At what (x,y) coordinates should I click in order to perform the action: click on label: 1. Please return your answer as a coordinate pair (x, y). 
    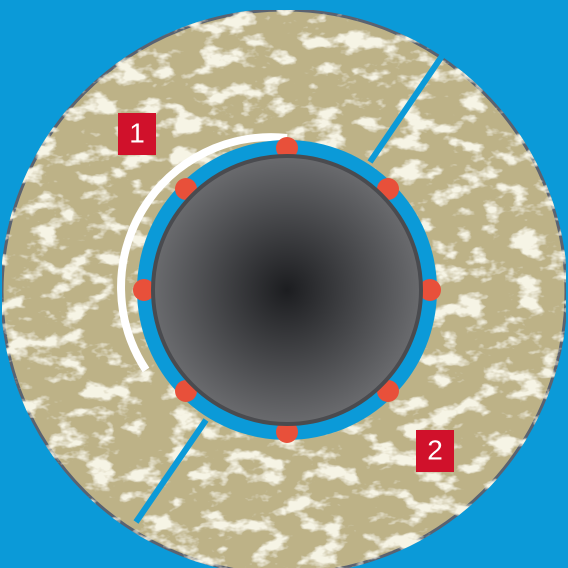
    Looking at the image, I should click on (137, 132).